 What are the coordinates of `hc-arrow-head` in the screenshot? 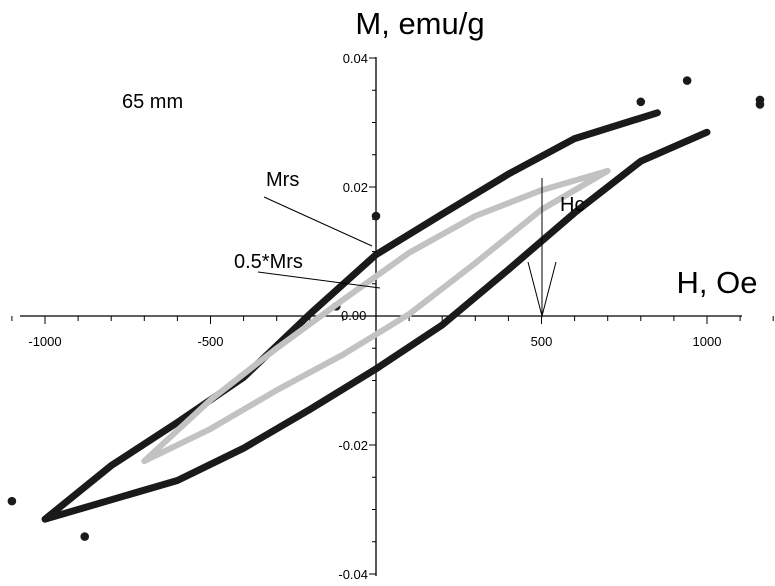 It's located at (542, 289).